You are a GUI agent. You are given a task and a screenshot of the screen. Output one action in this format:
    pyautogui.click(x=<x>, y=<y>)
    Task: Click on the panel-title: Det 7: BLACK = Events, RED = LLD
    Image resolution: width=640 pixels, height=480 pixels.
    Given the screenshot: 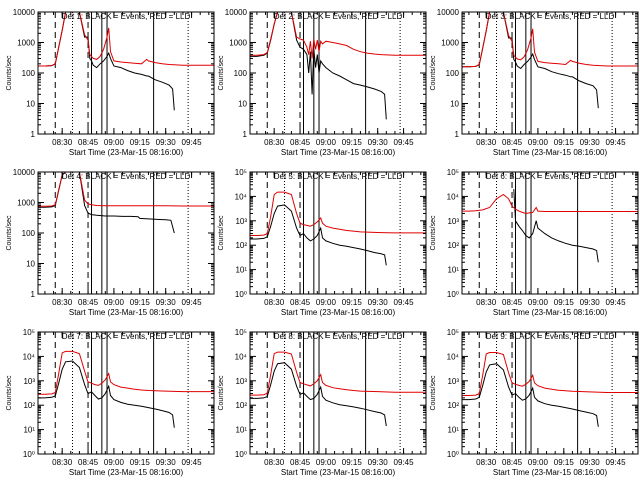 What is the action you would take?
    pyautogui.click(x=126, y=336)
    